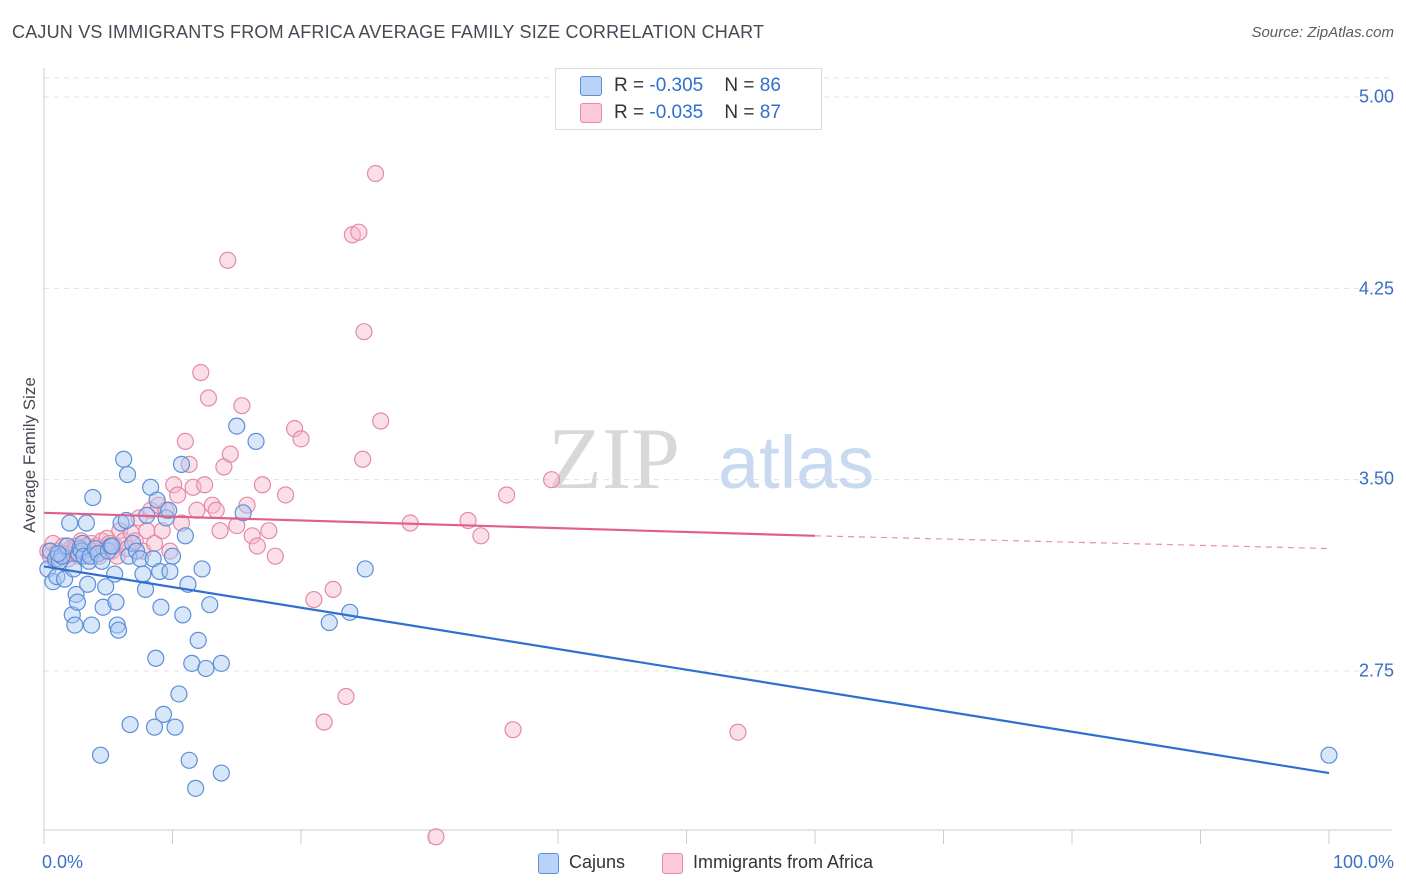  Describe the element at coordinates (676, 85) in the screenshot. I see `r-value: -0.305` at that location.